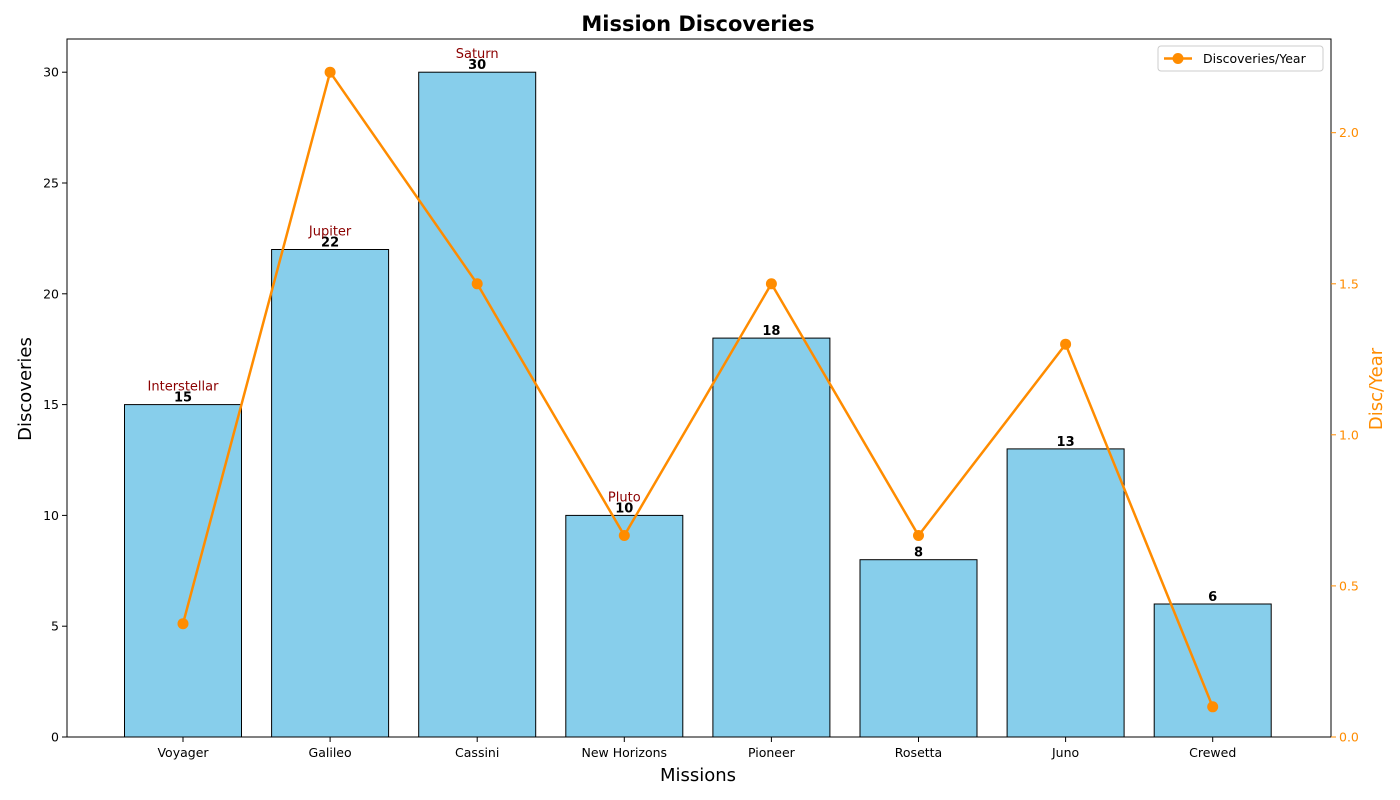 The image size is (1400, 800). What do you see at coordinates (1349, 585) in the screenshot?
I see `y2-tick-label: 0.5` at bounding box center [1349, 585].